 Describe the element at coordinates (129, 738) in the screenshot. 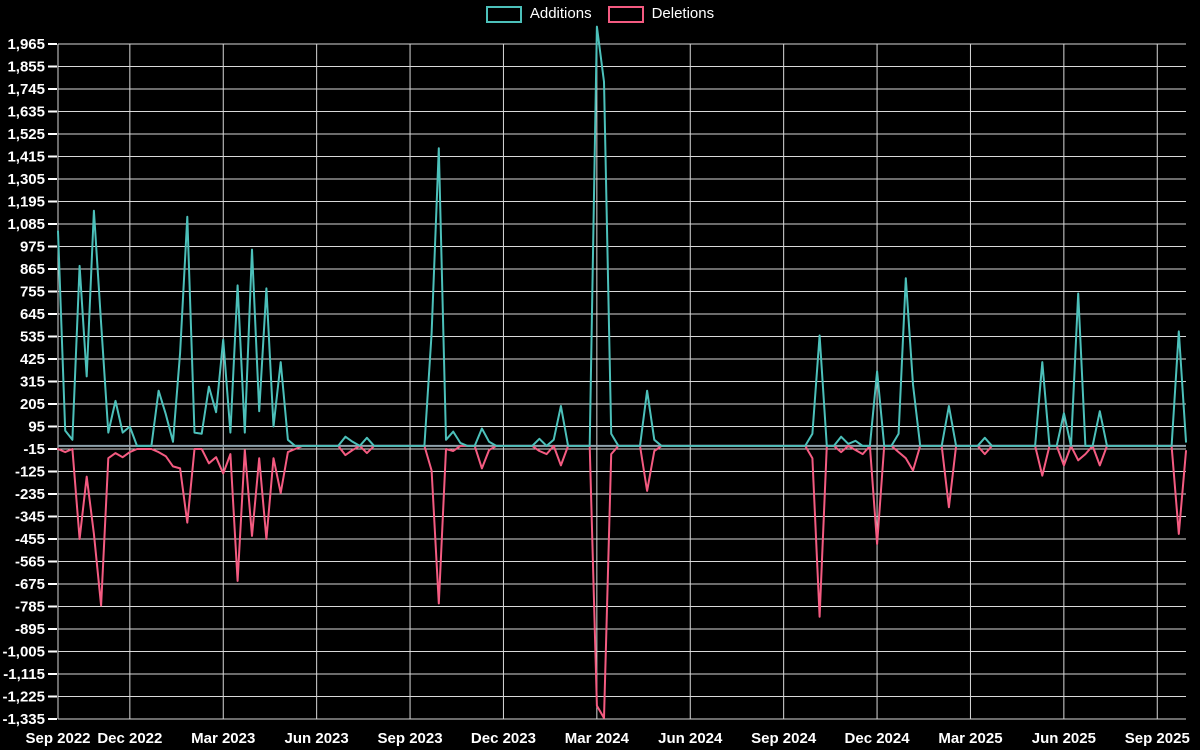

I see `x-axis-tick-label: Dec 2022` at that location.